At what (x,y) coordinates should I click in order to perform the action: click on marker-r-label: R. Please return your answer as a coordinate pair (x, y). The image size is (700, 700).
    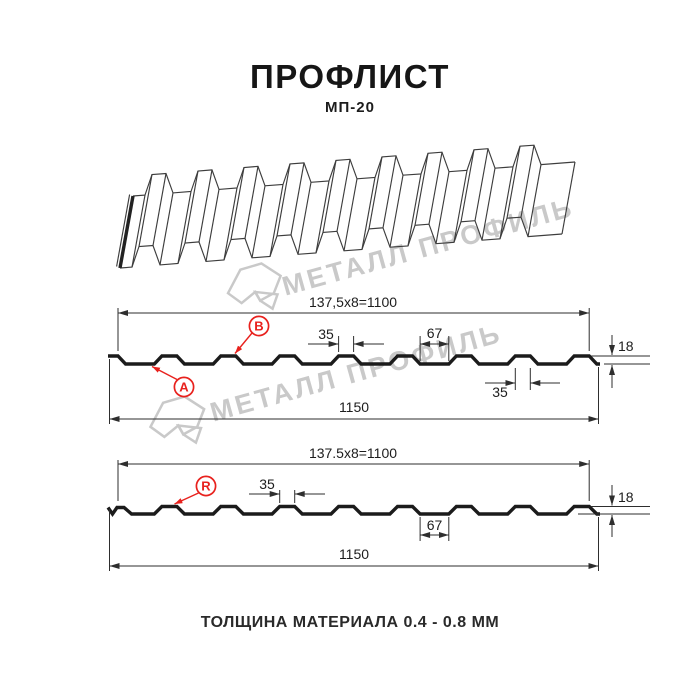
    Looking at the image, I should click on (206, 486).